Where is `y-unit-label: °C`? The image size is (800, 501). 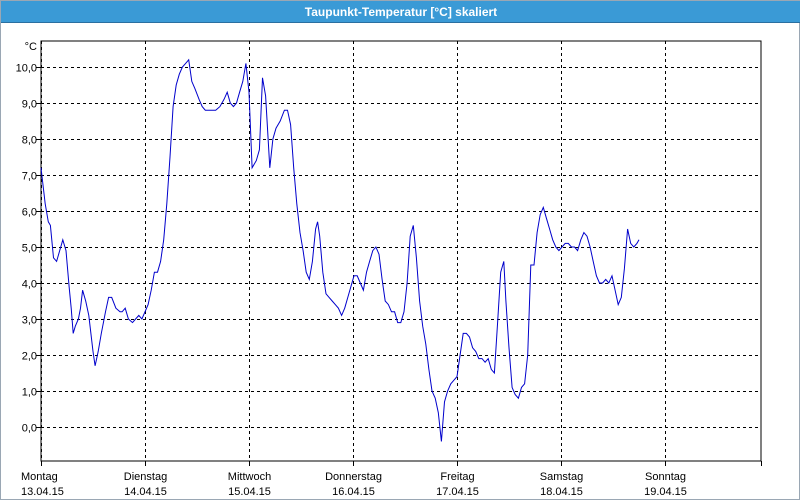 y-unit-label: °C is located at coordinates (31, 47).